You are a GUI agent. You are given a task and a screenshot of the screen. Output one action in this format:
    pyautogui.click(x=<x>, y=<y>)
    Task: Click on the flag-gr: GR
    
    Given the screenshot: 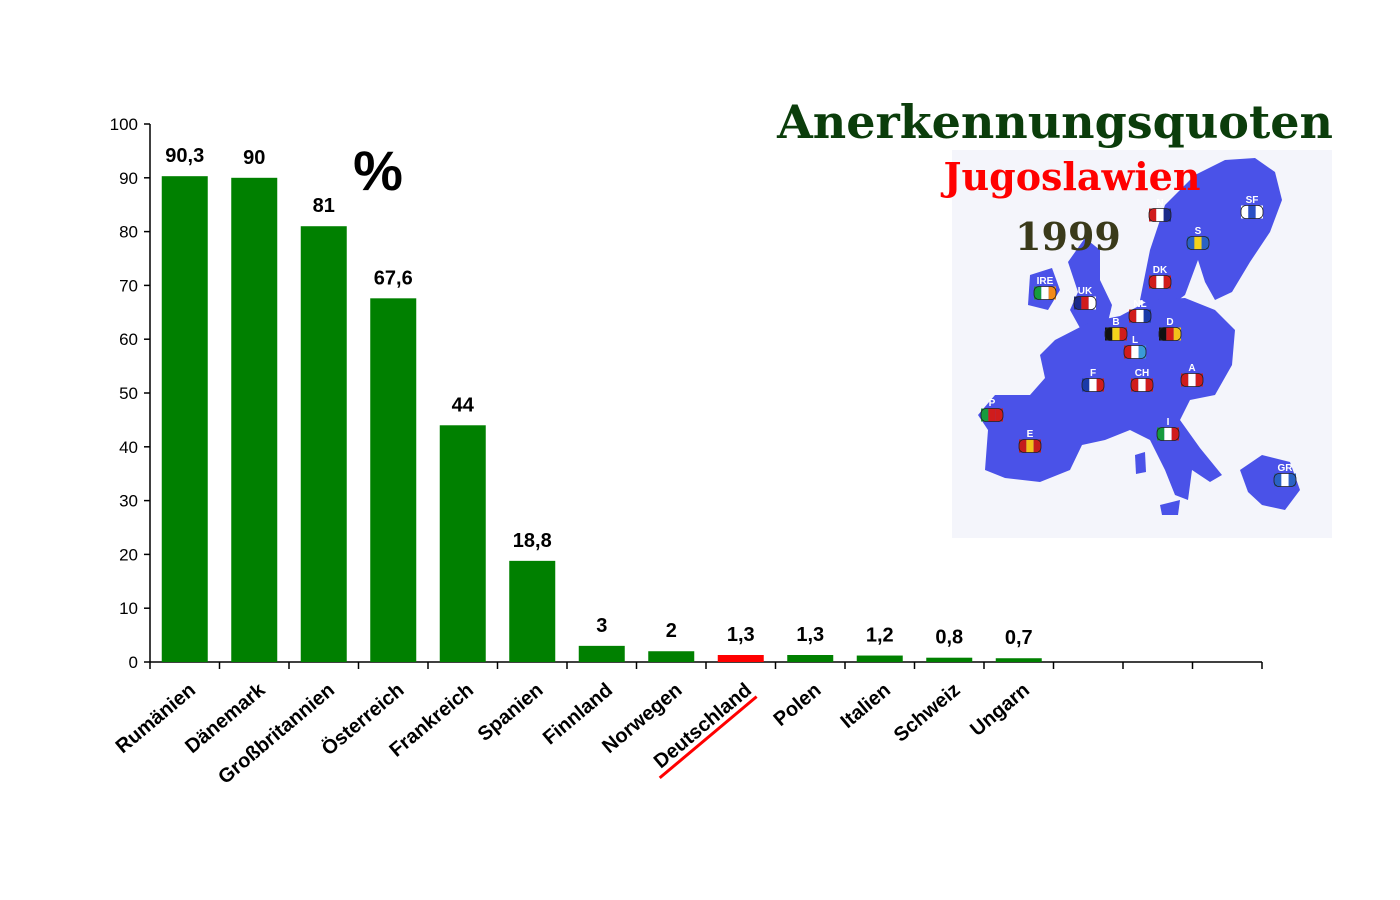 What is the action you would take?
    pyautogui.click(x=1285, y=475)
    